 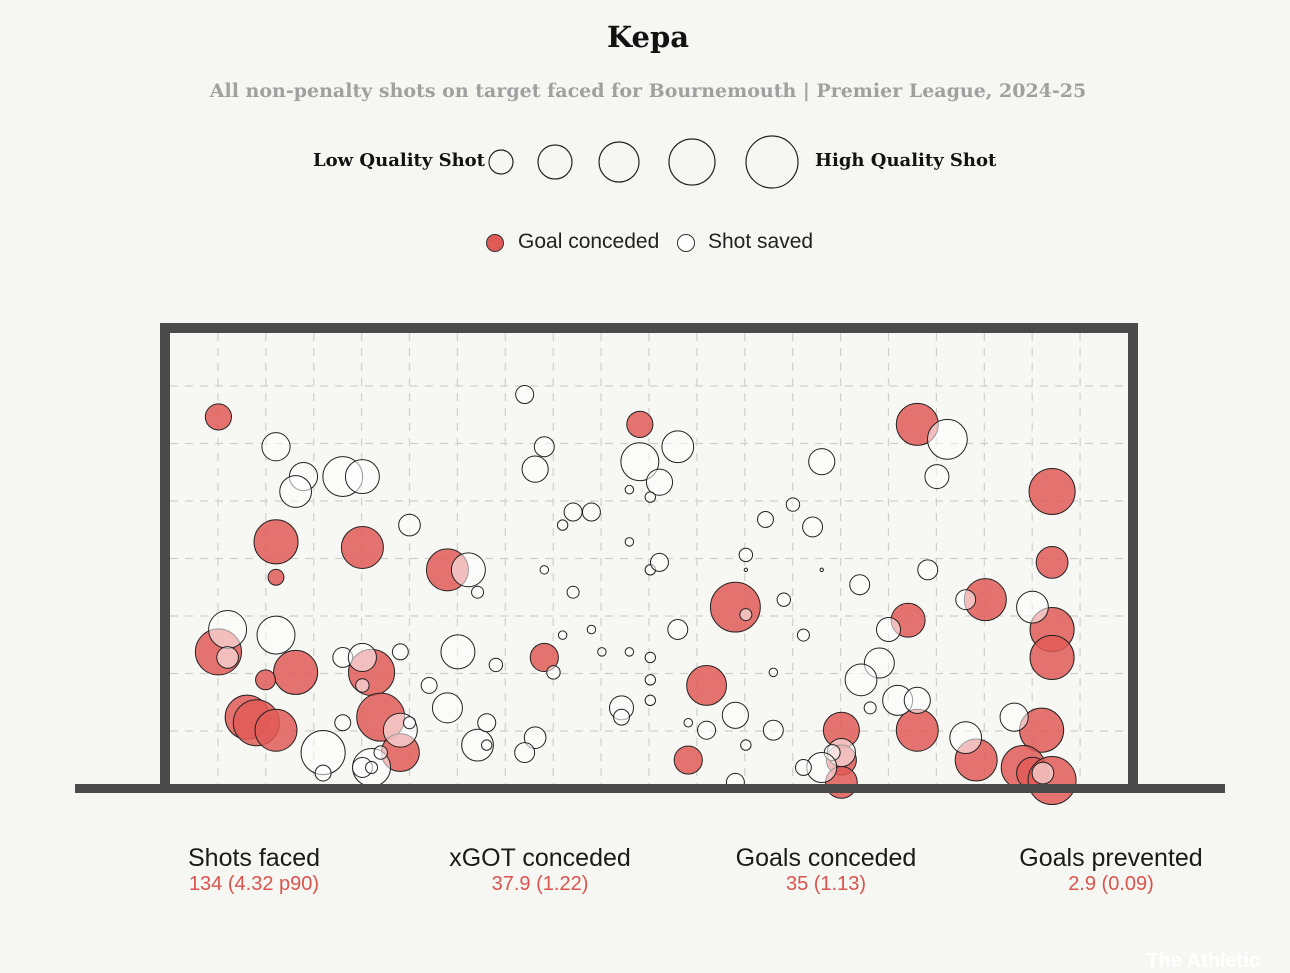 What do you see at coordinates (1111, 869) in the screenshot?
I see `stat-goals-prevented: Goals prevented 2.9 (0.09)` at bounding box center [1111, 869].